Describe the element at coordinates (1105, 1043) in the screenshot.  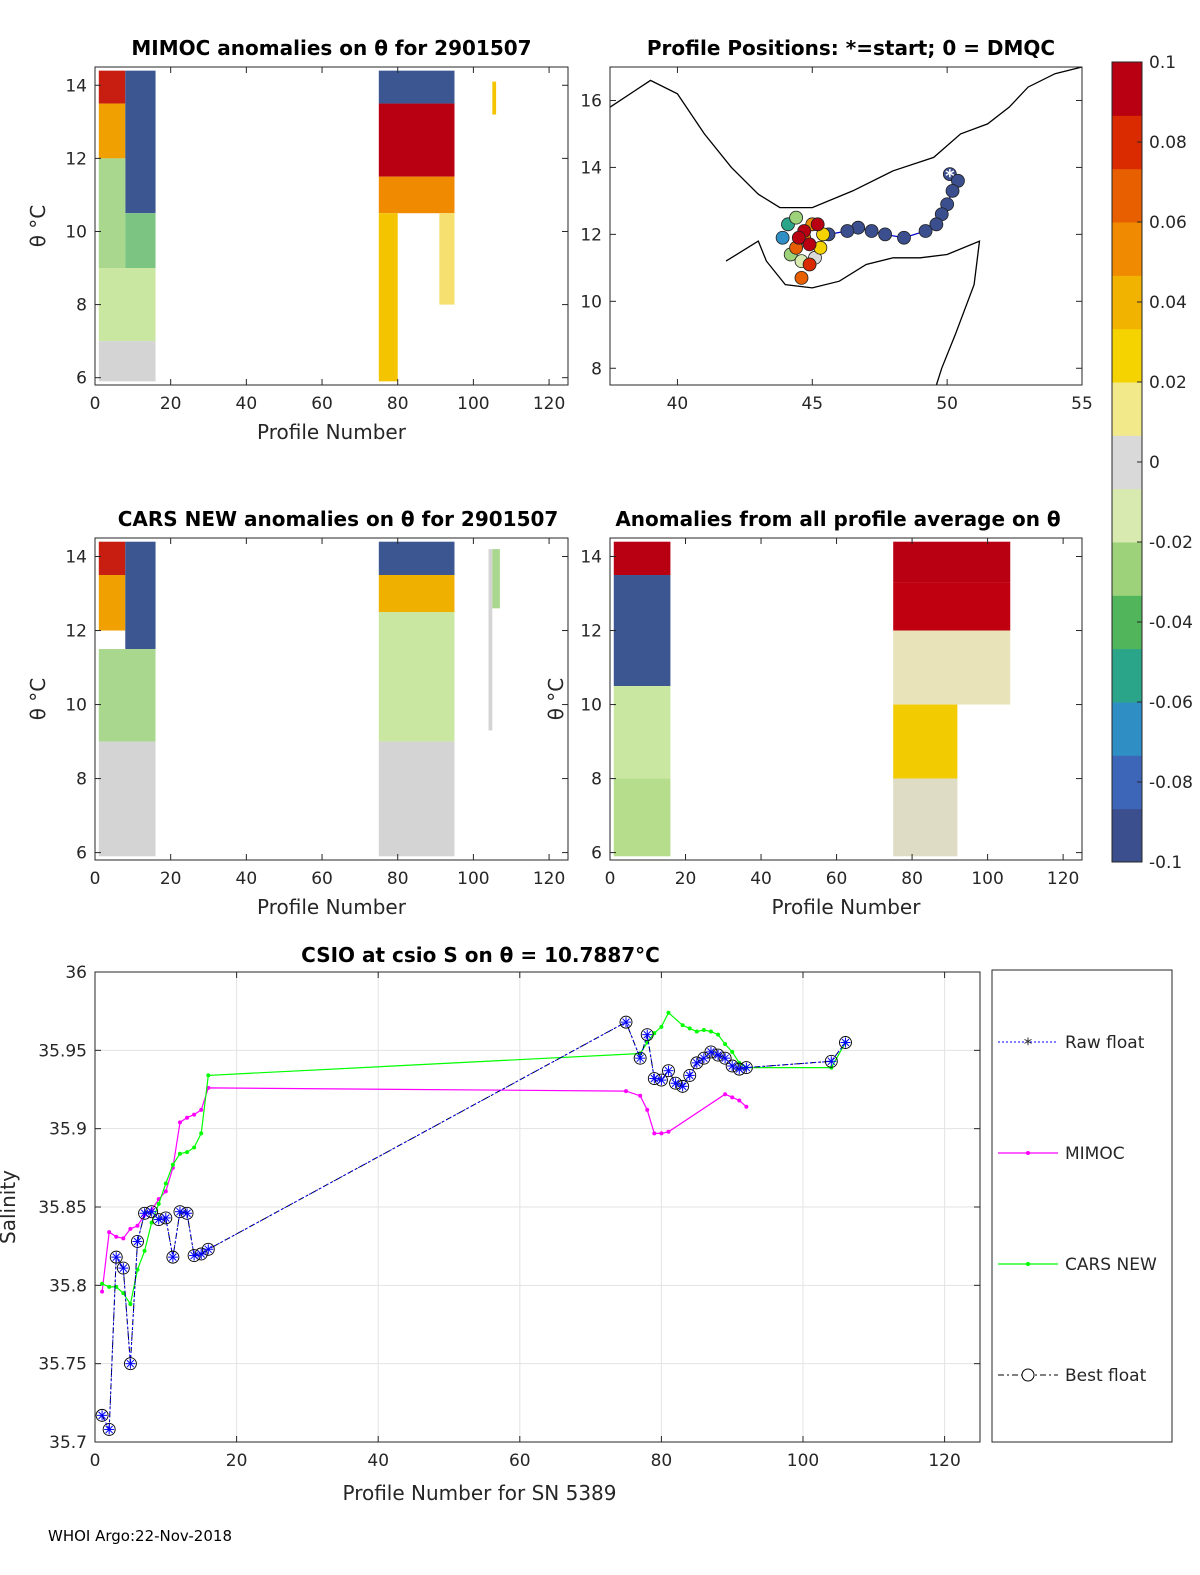
I see `csio-legend-label: Raw float` at that location.